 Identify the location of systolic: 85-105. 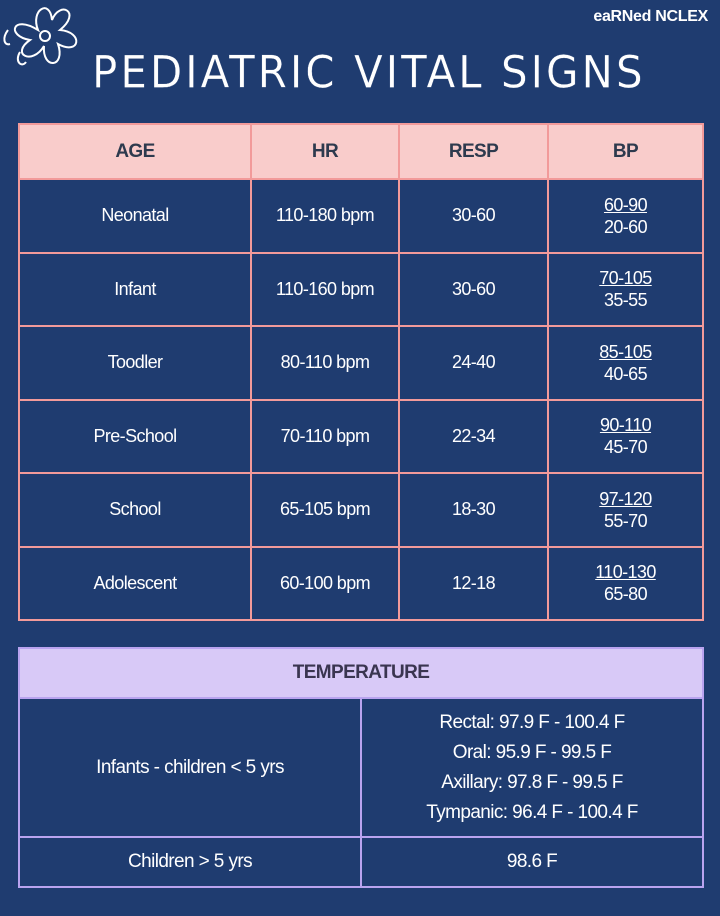
(625, 351).